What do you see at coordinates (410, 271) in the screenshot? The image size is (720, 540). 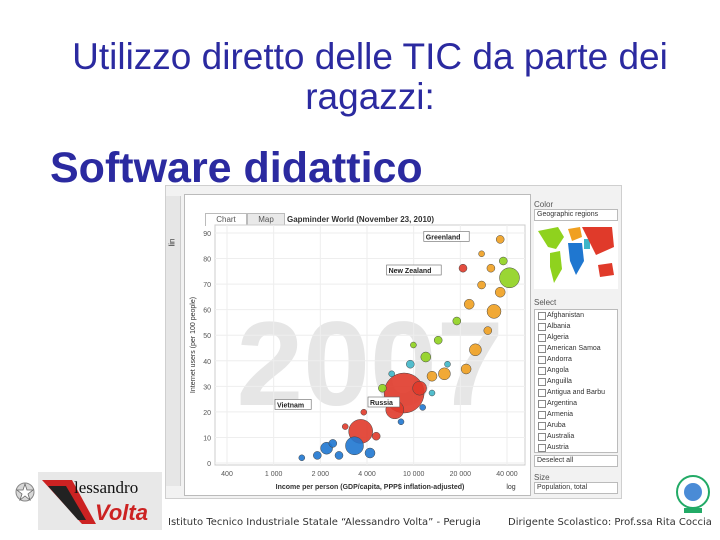 I see `country-label: New Zealand` at bounding box center [410, 271].